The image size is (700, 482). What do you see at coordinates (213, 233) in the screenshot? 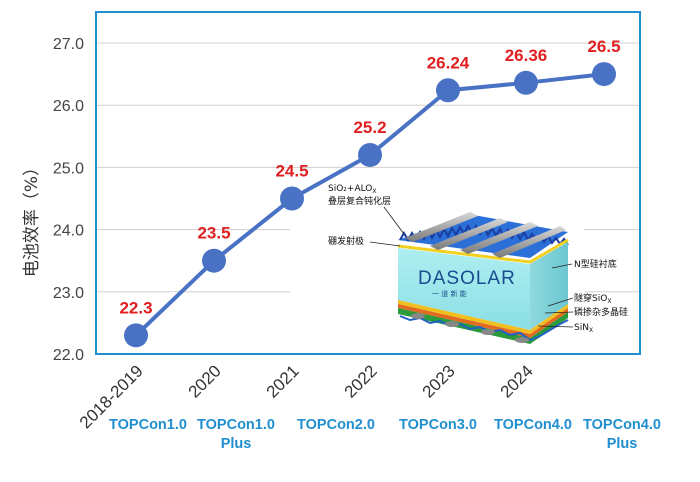
I see `data-label: 23.5` at bounding box center [213, 233].